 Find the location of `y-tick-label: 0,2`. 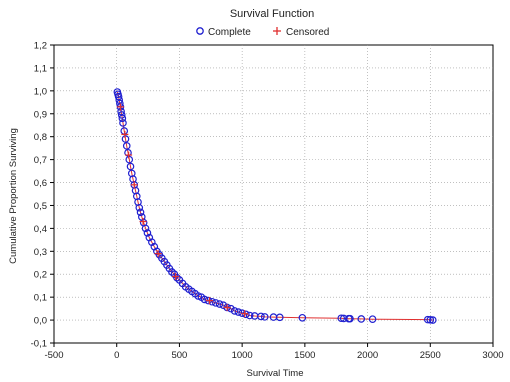

y-tick-label: 0,2 is located at coordinates (40, 275).